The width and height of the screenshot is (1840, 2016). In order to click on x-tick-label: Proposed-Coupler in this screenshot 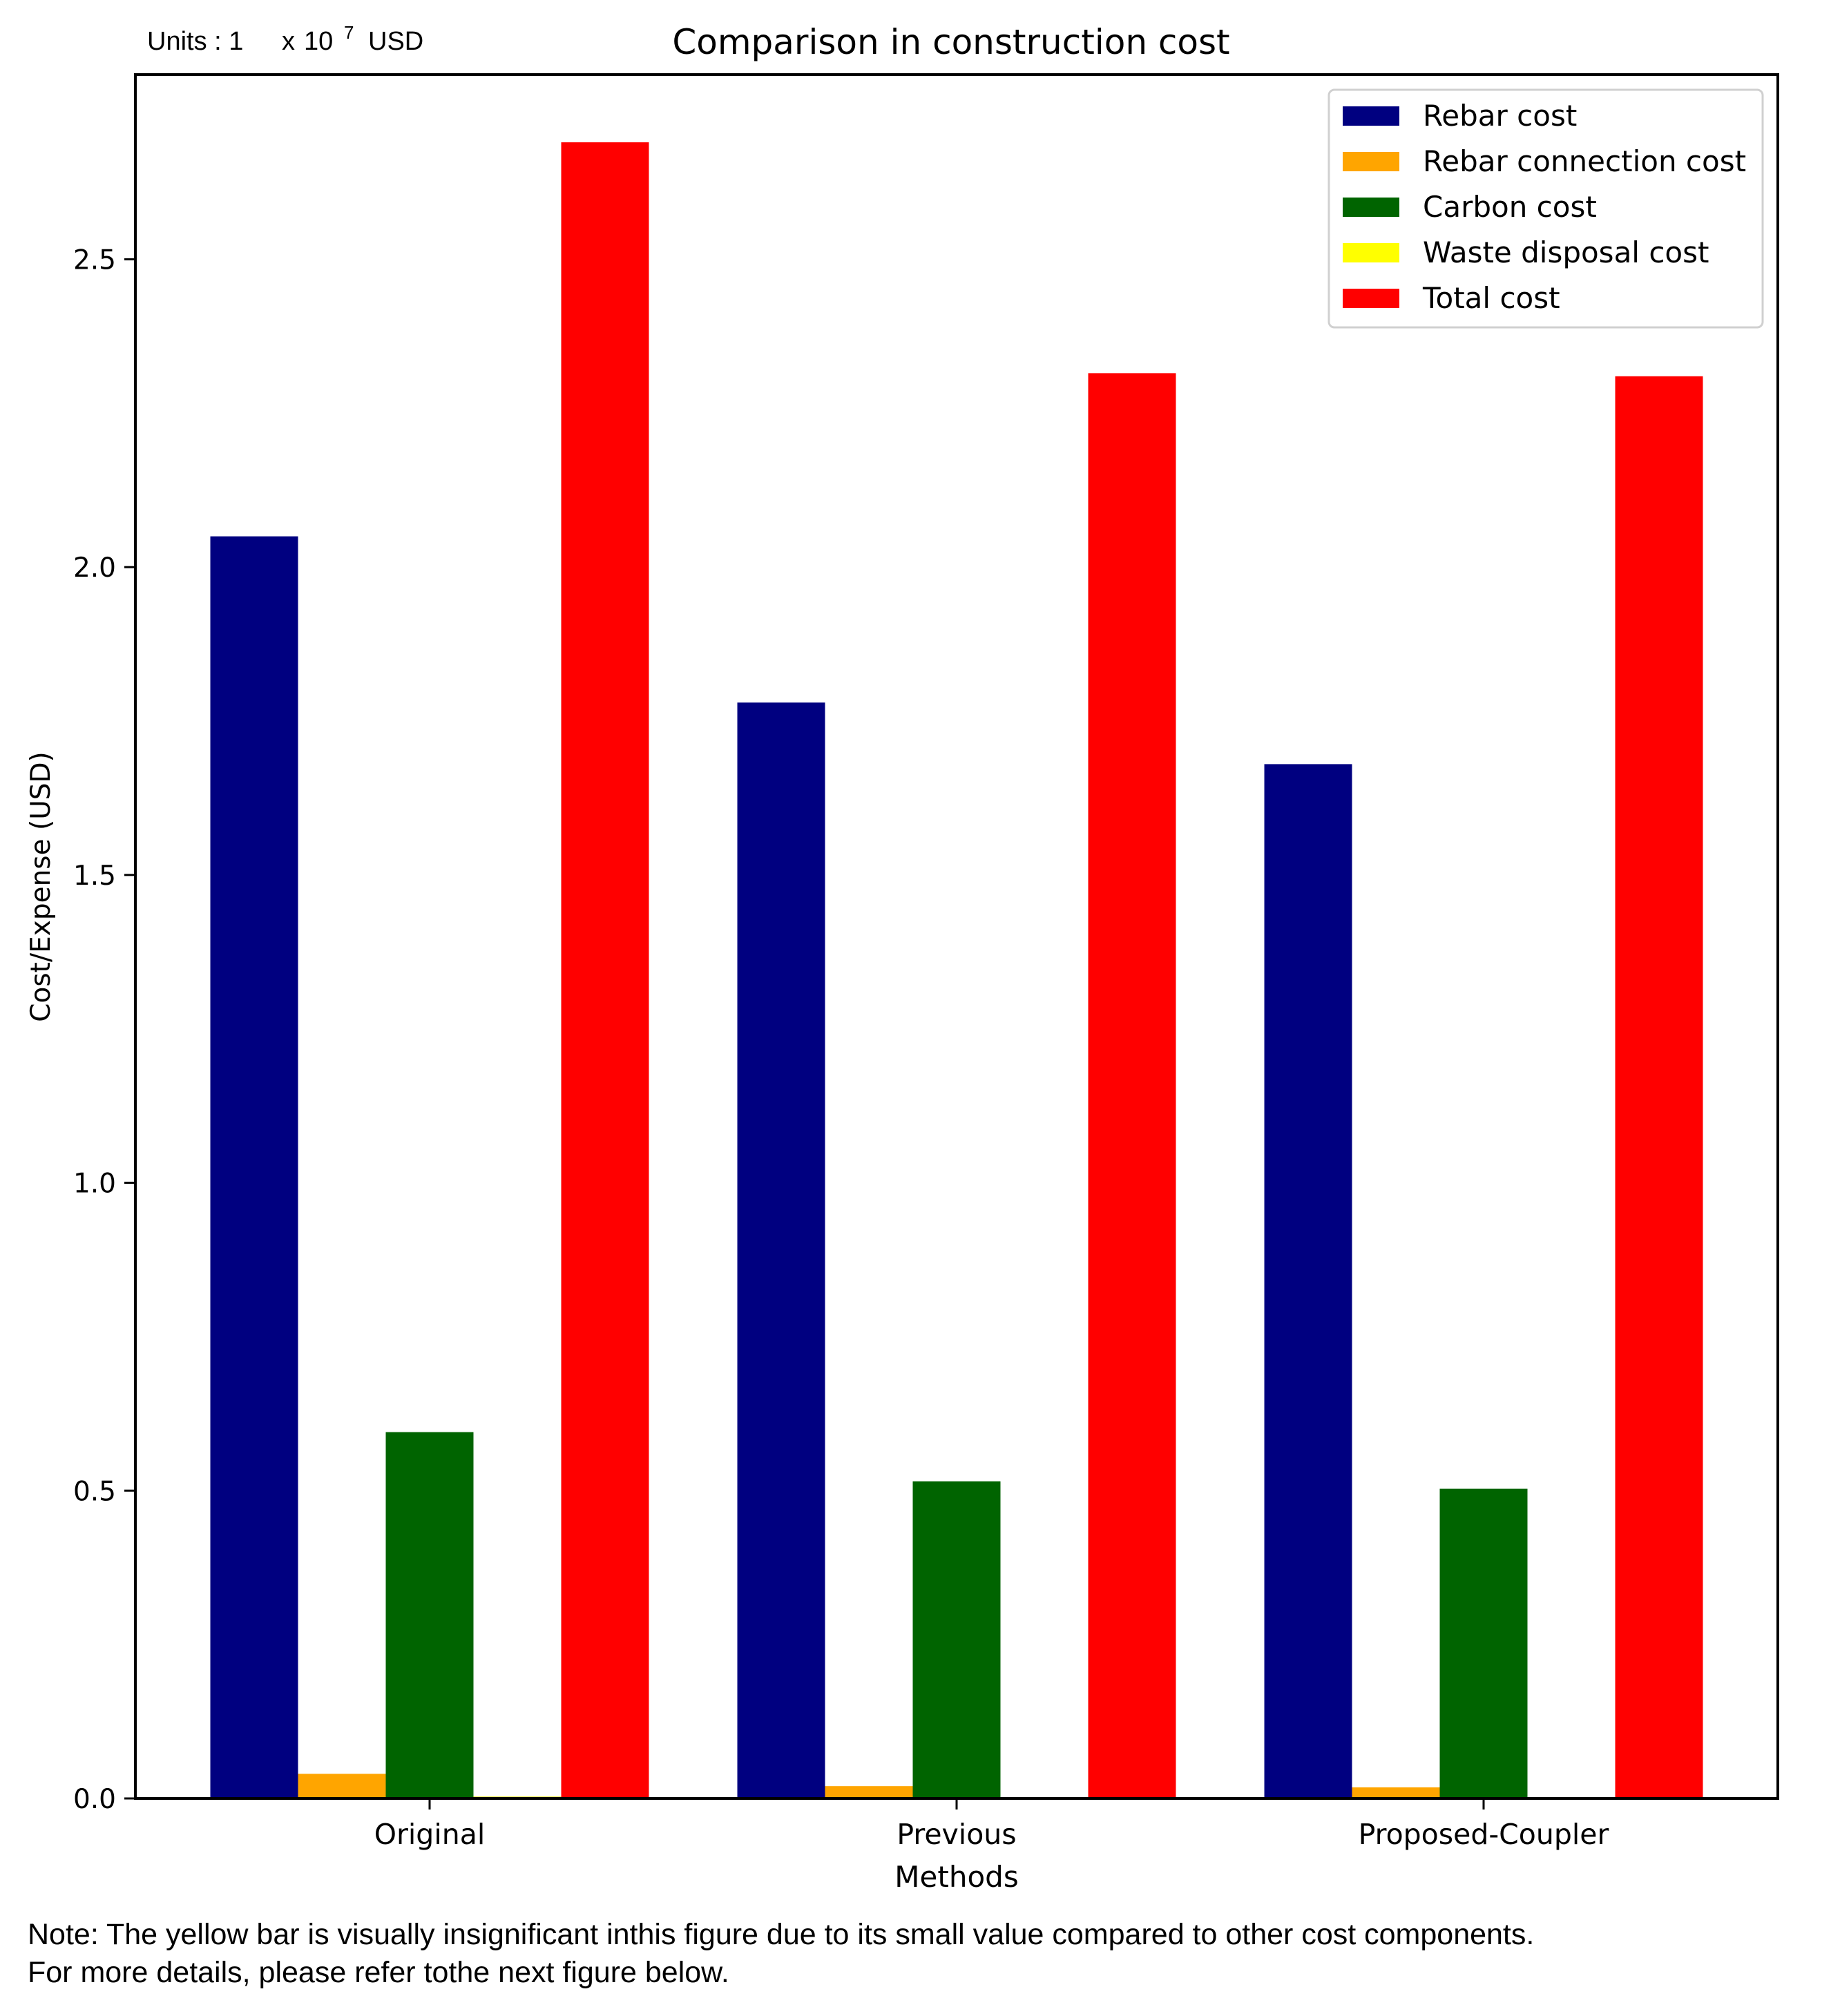, I will do `click(1484, 1834)`.